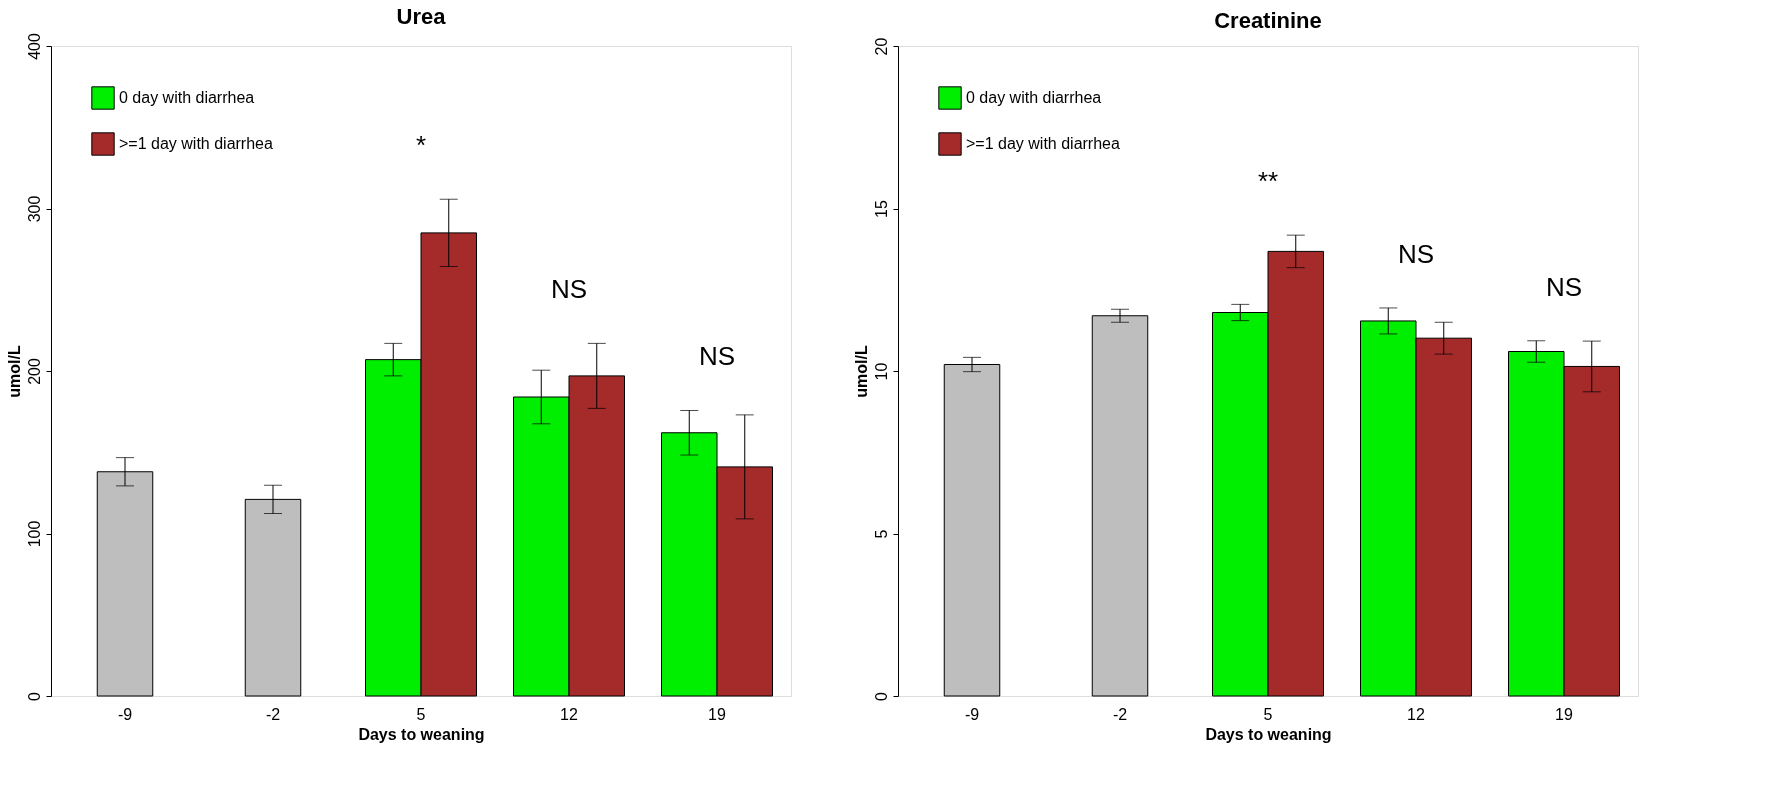  What do you see at coordinates (1268, 21) in the screenshot?
I see `chart-title: Creatinine` at bounding box center [1268, 21].